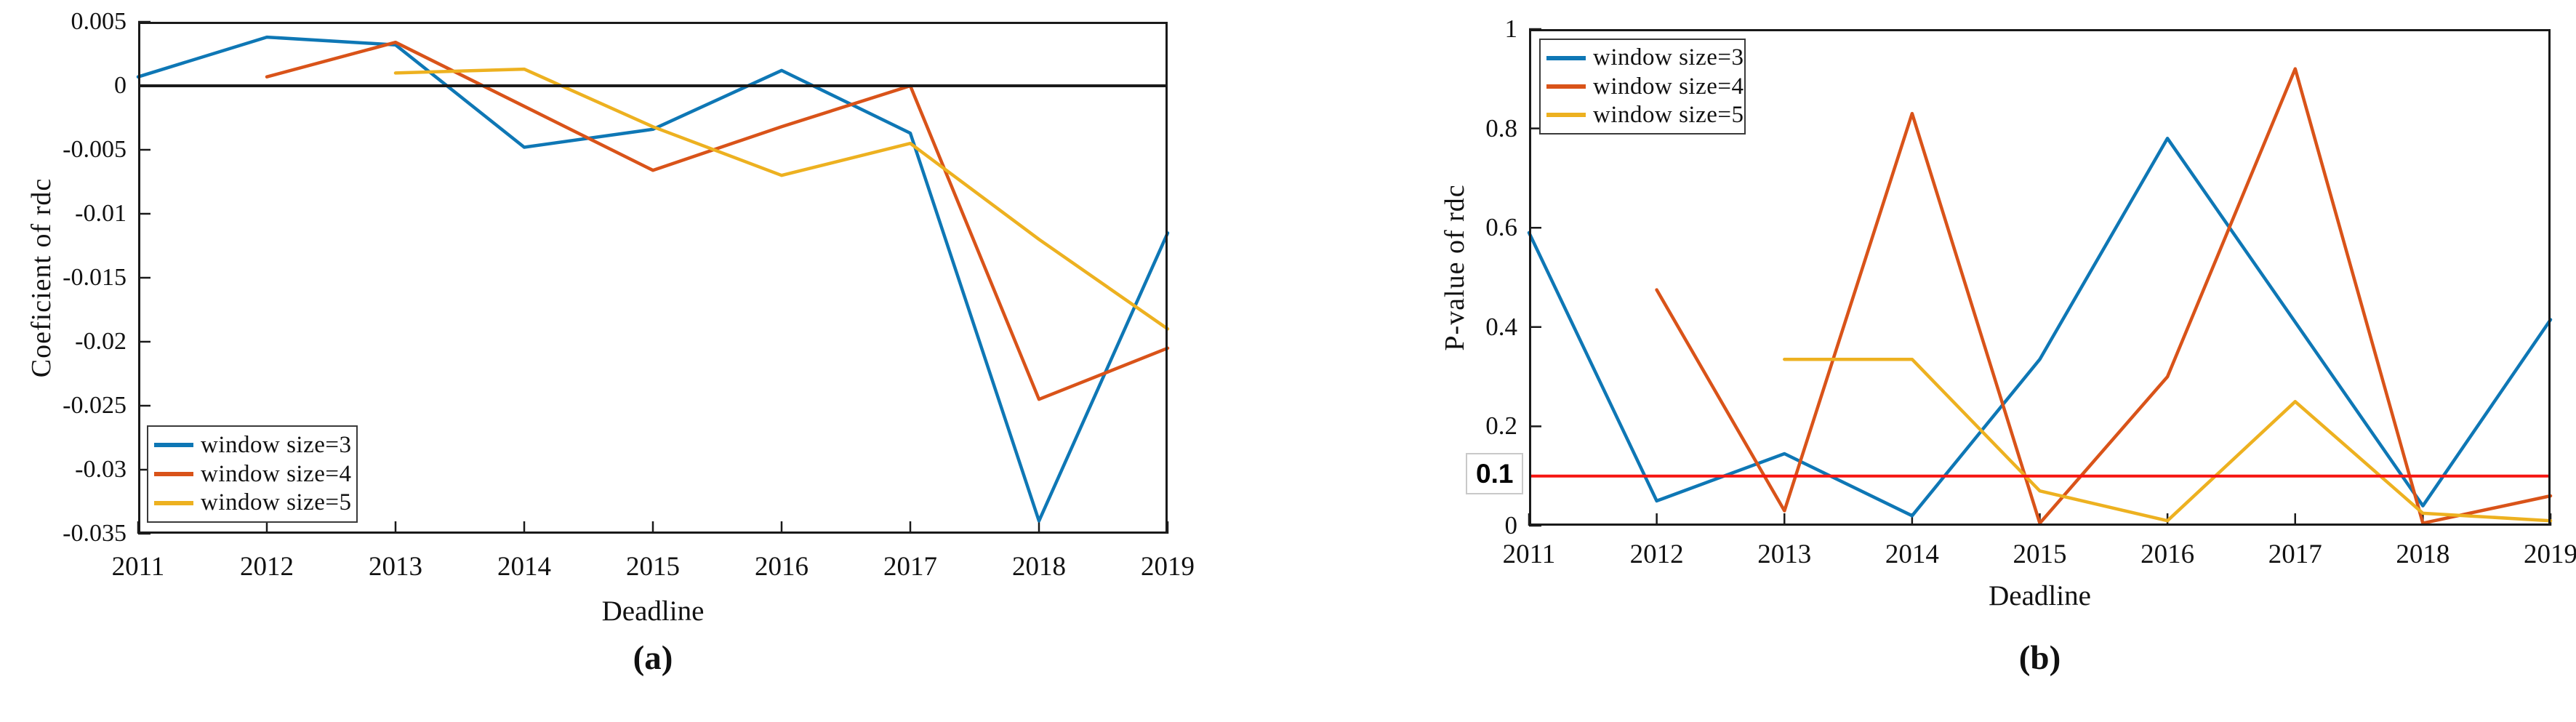 The width and height of the screenshot is (2576, 722). Describe the element at coordinates (42, 277) in the screenshot. I see `chart-a-y-axis-label: Coeficient of rdc` at that location.